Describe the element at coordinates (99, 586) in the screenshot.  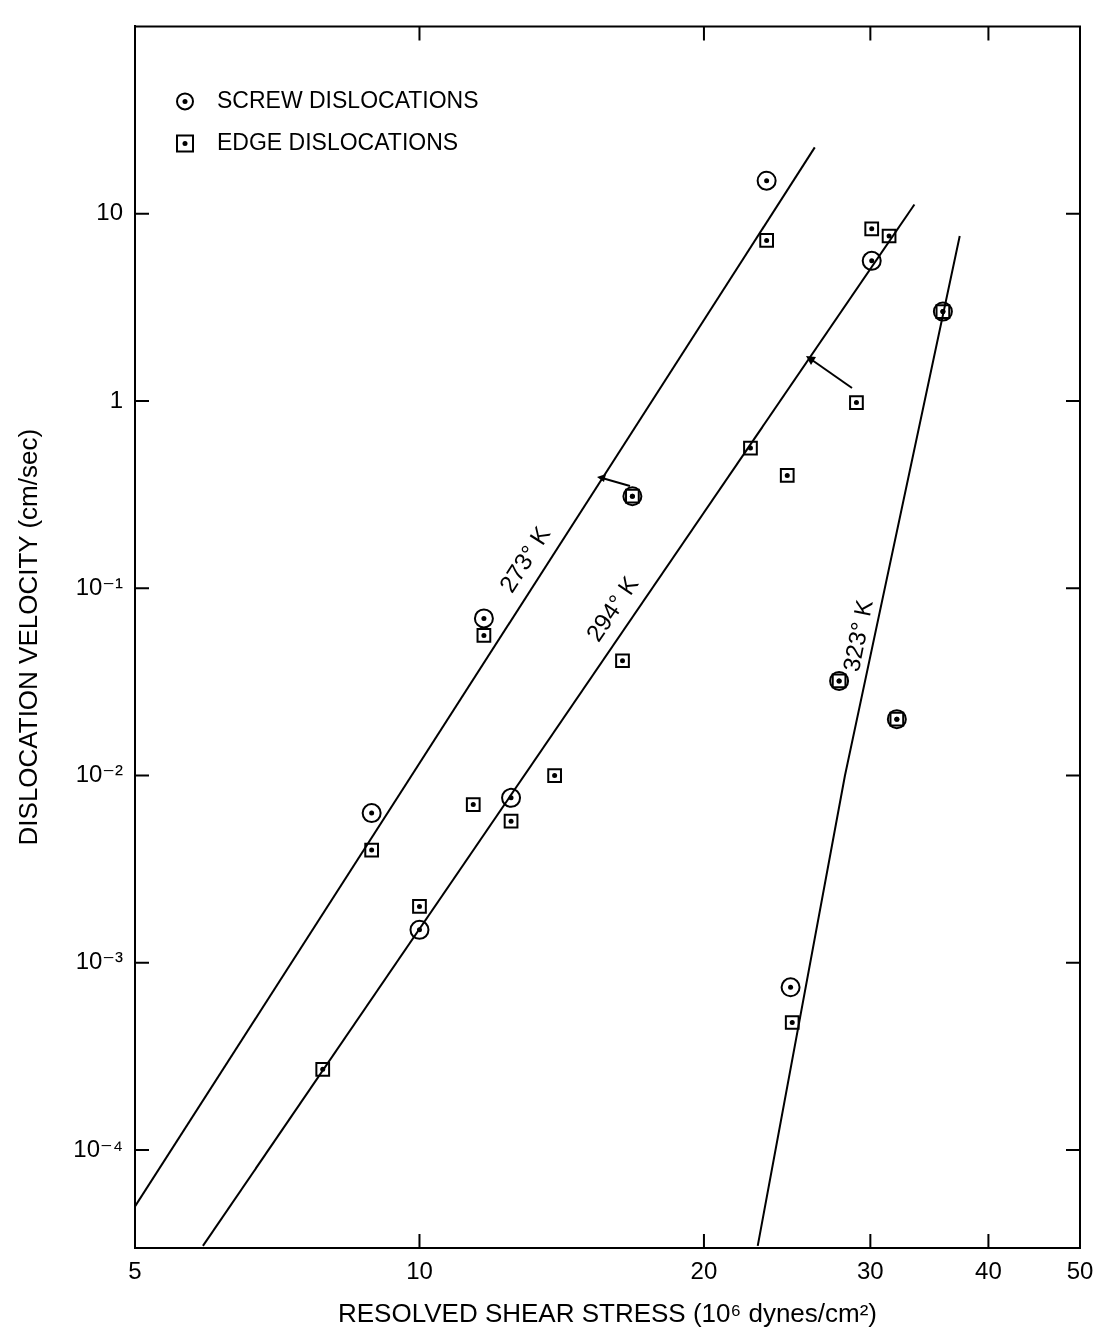
I see `y-tick-label: 10⁻¹` at that location.